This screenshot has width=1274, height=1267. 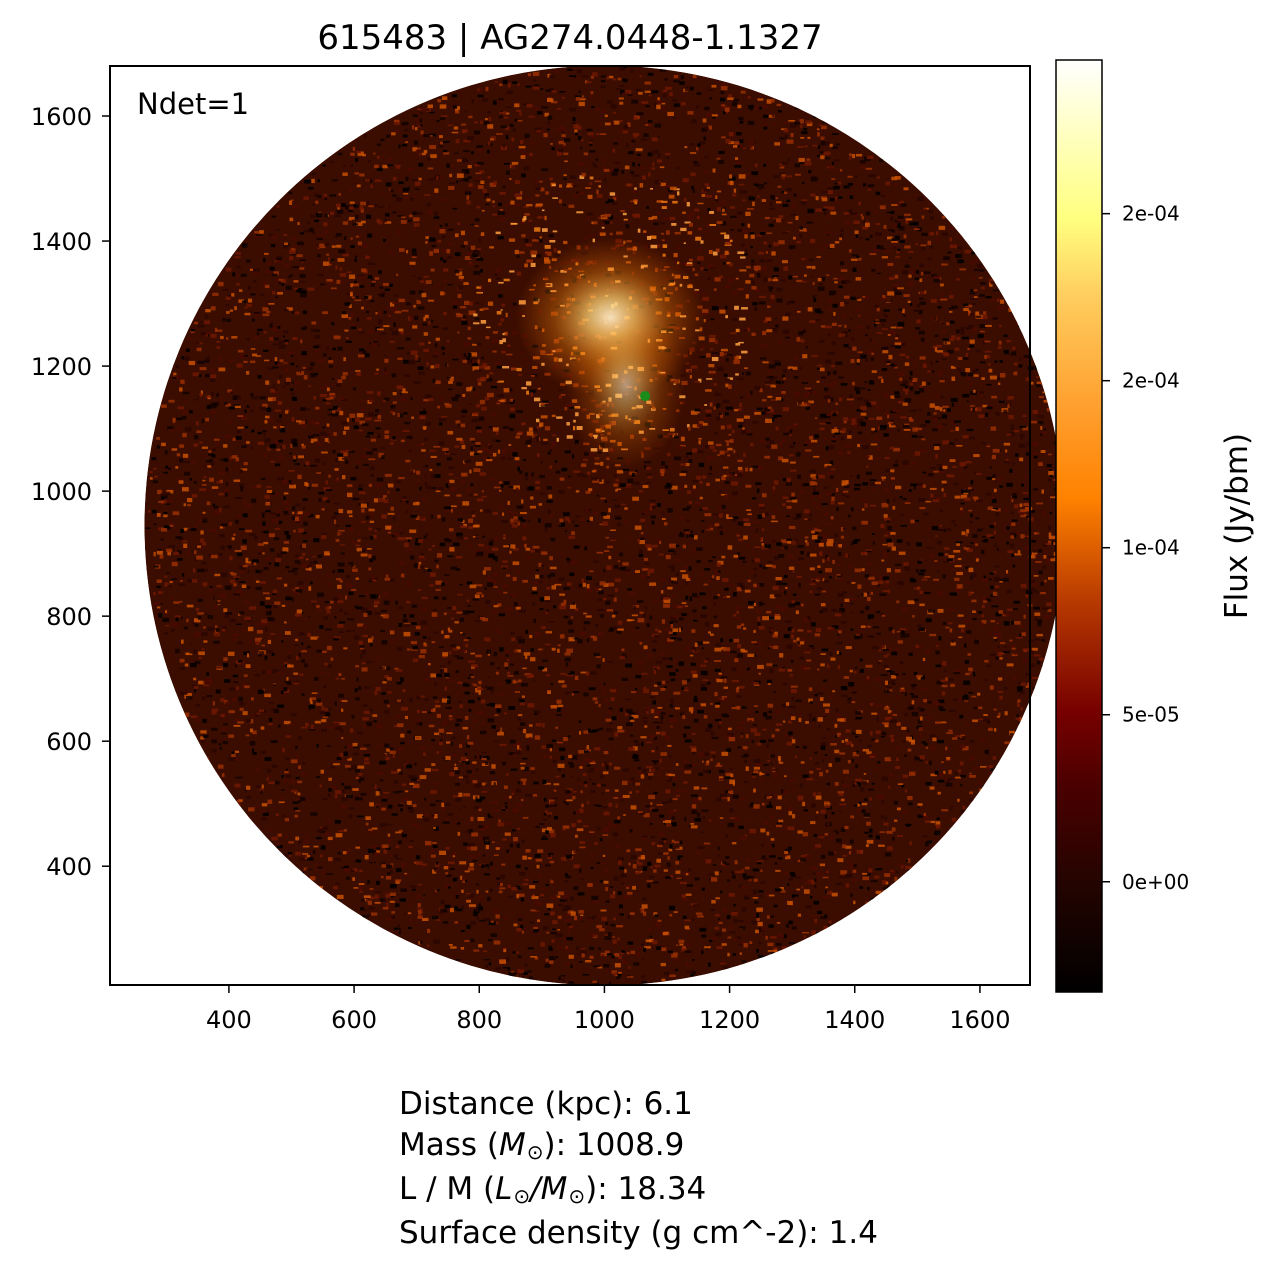 What do you see at coordinates (1155, 882) in the screenshot?
I see `colorbar-tick-label: 0e+00` at bounding box center [1155, 882].